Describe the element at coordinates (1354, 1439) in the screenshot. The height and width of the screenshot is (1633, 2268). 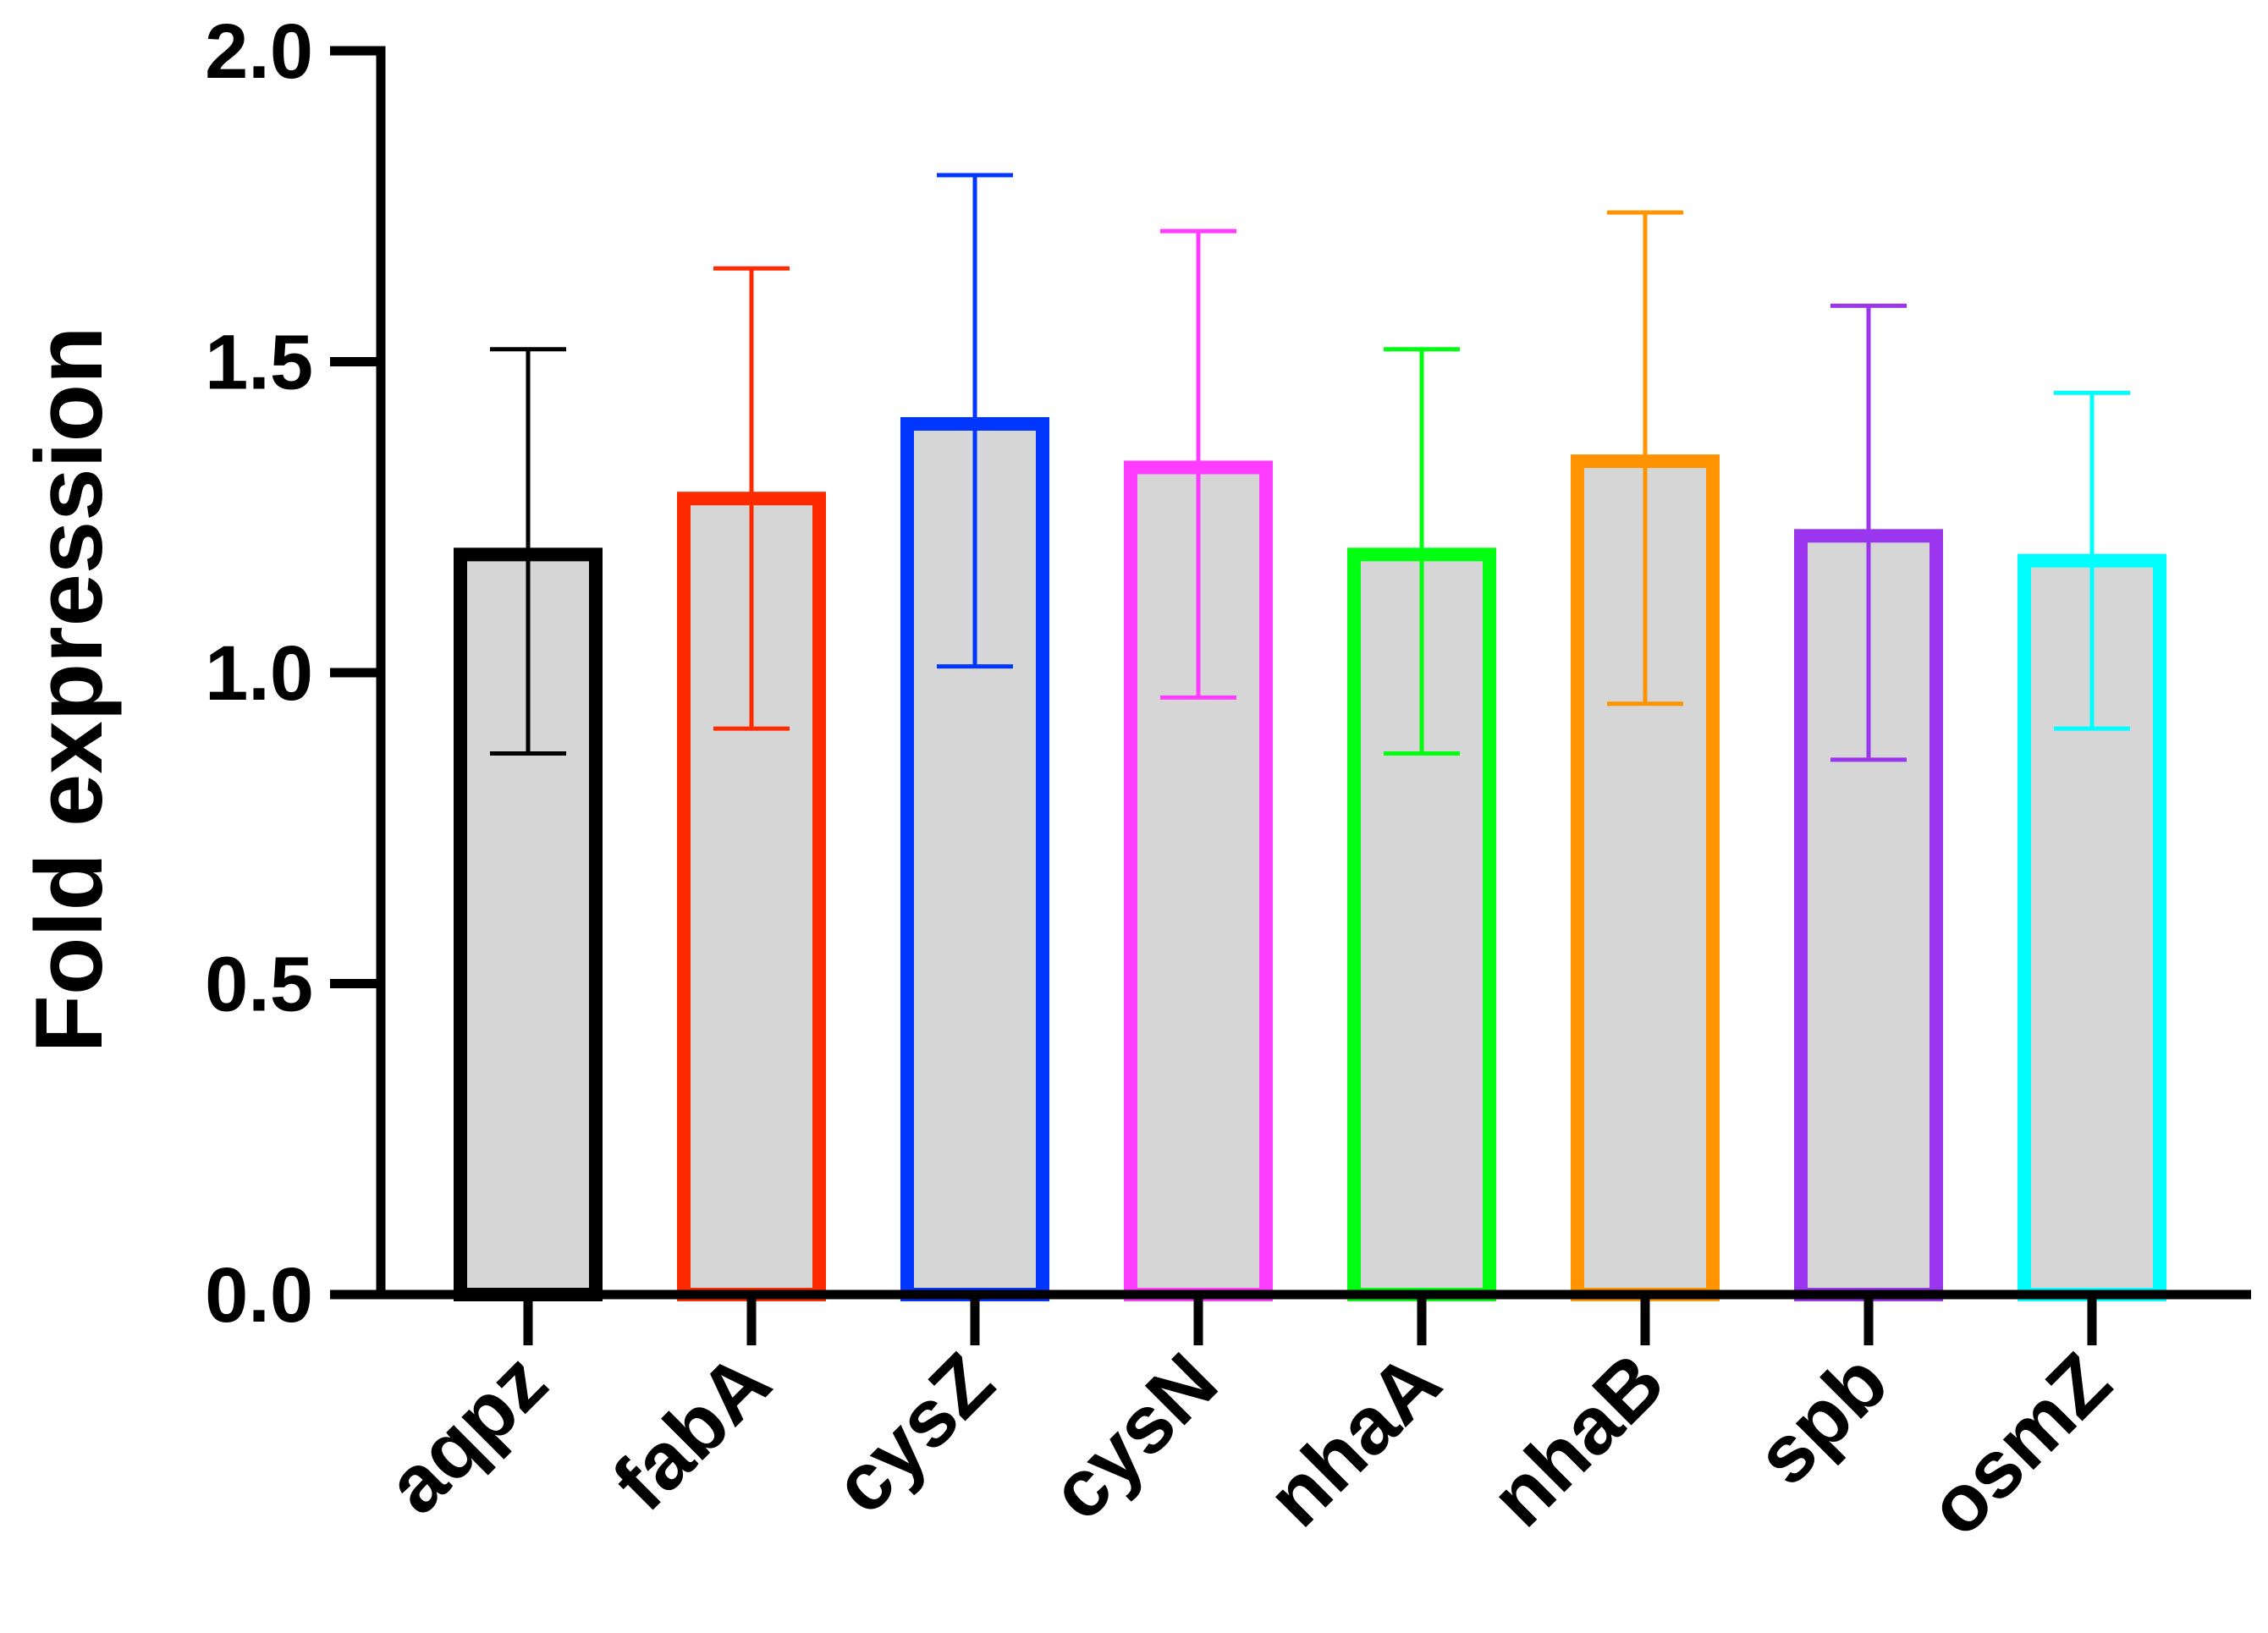
I see `x-tick-label-nhaA: nhaA` at that location.